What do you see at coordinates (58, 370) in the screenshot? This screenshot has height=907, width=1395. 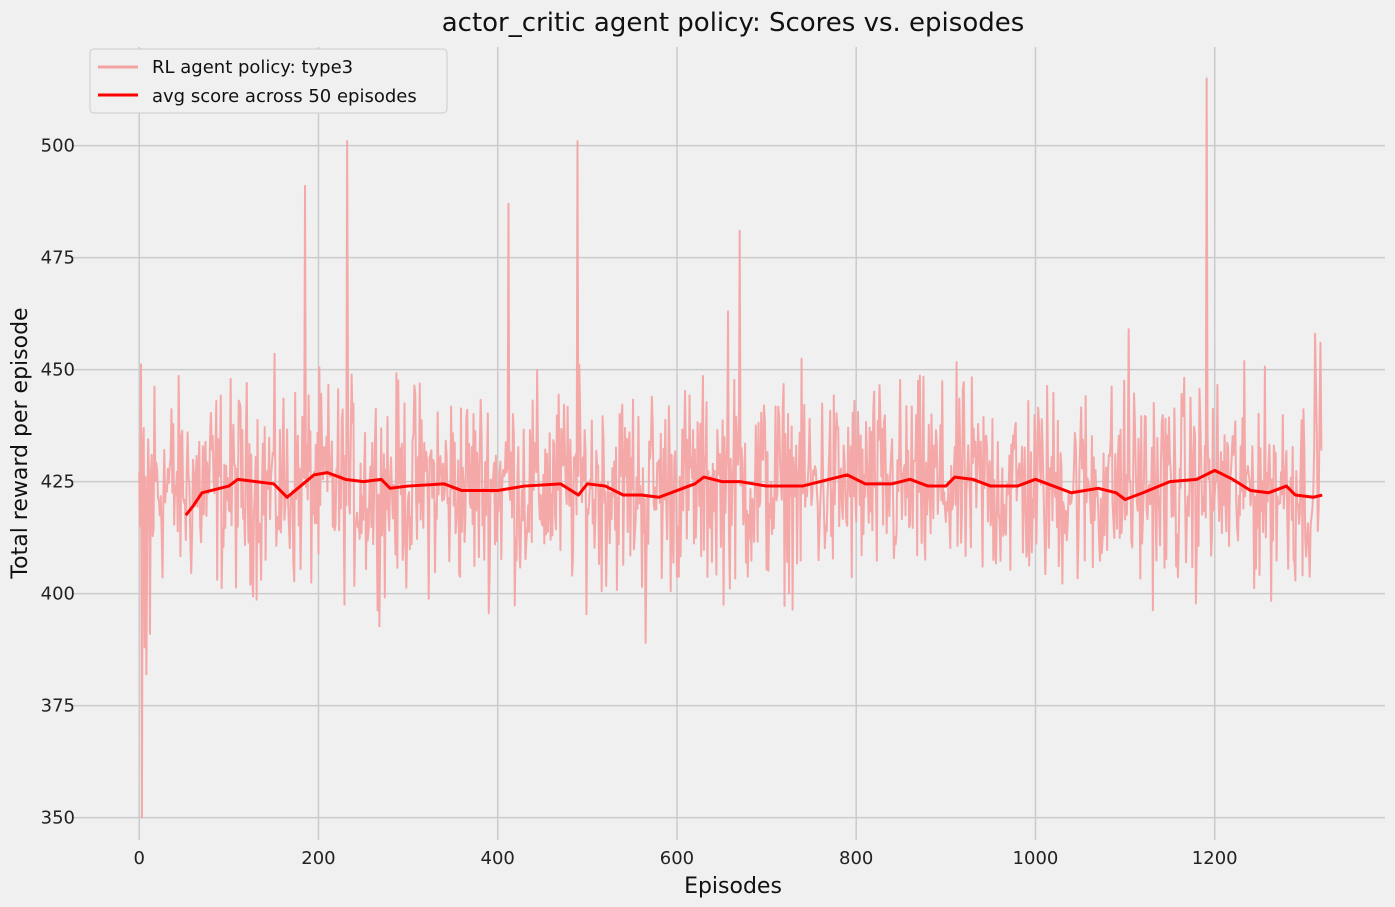 I see `y-tick-label: 450` at bounding box center [58, 370].